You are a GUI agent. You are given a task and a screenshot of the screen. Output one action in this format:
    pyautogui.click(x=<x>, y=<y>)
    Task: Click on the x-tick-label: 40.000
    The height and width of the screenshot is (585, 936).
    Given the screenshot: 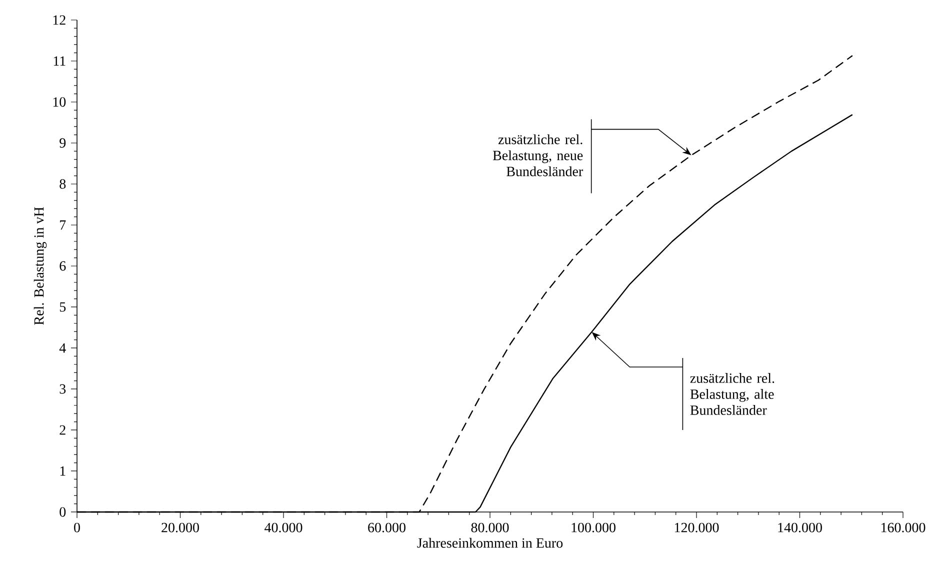 What is the action you would take?
    pyautogui.click(x=283, y=527)
    